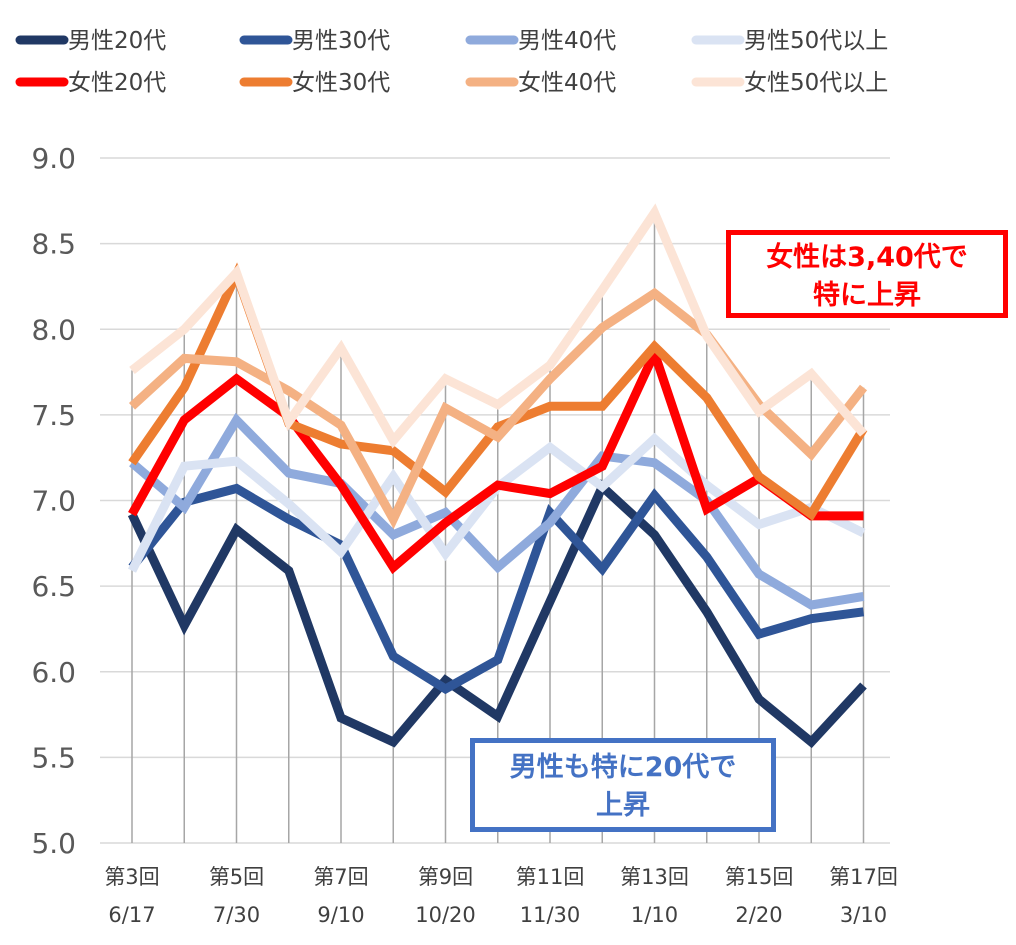 The width and height of the screenshot is (1016, 945). Describe the element at coordinates (863, 877) in the screenshot. I see `x-tick-label-round: 第17回` at that location.